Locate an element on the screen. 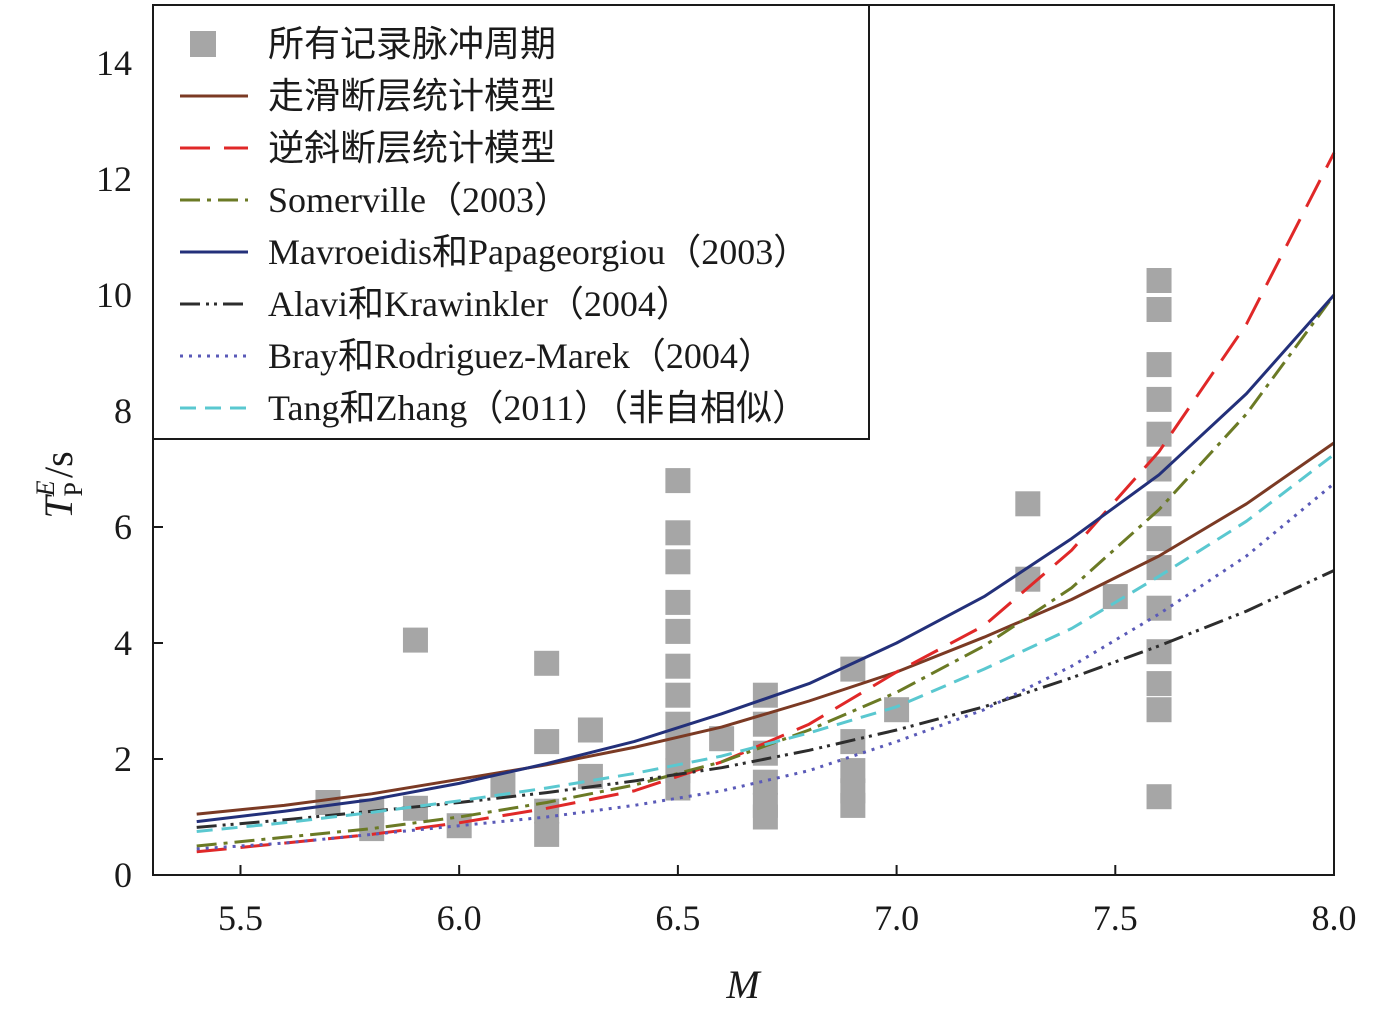 The width and height of the screenshot is (1378, 1012). x-tick-label-4: 7.5 is located at coordinates (1115, 918).